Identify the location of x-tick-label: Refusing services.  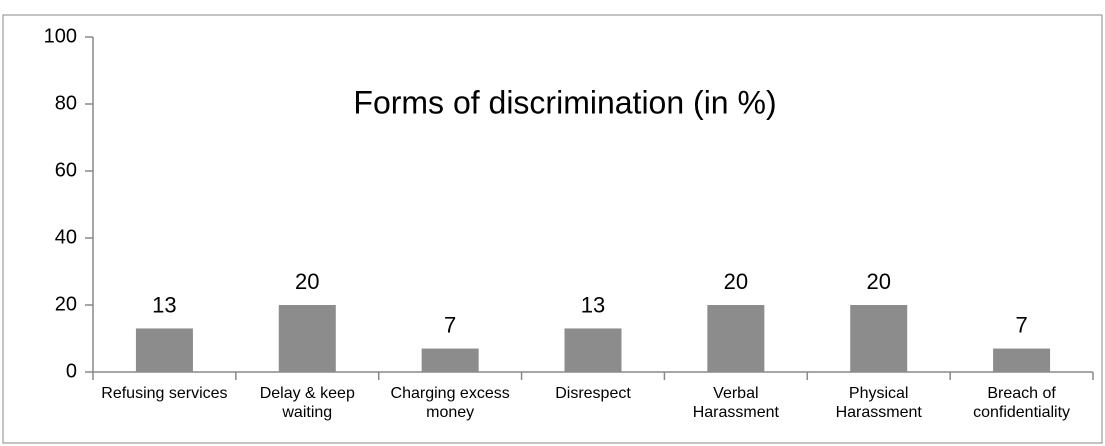
(164, 393).